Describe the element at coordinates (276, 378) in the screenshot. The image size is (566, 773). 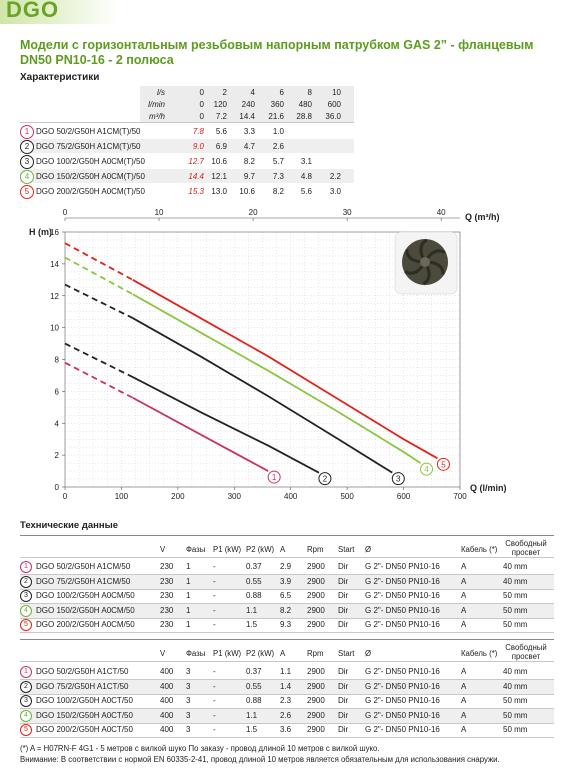
I see `series-4-line` at that location.